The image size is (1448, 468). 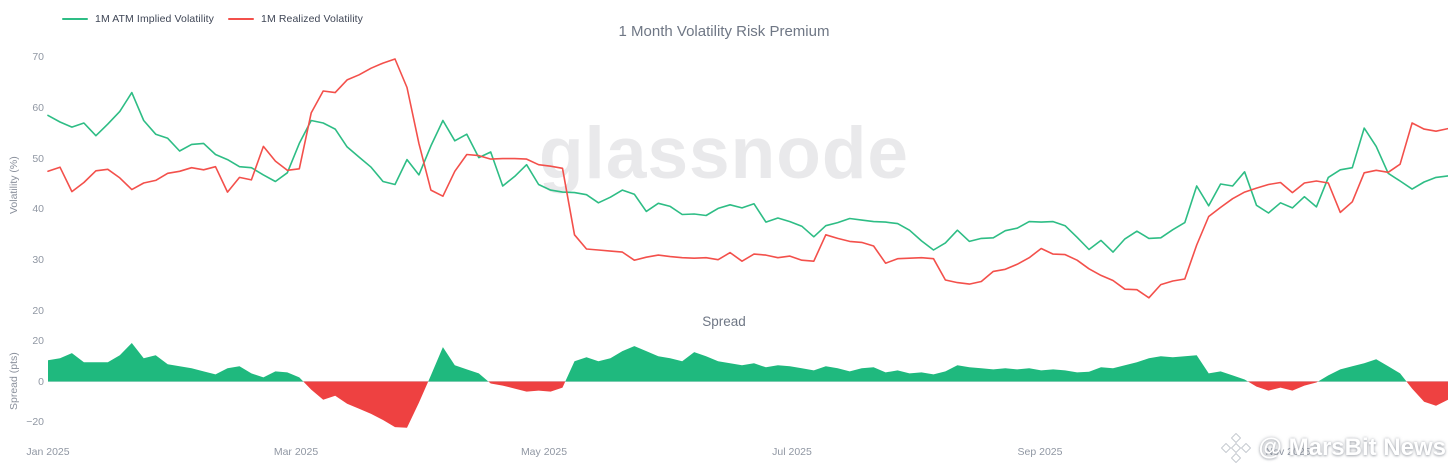 What do you see at coordinates (296, 452) in the screenshot?
I see `x-tick-label: Mar 2025` at bounding box center [296, 452].